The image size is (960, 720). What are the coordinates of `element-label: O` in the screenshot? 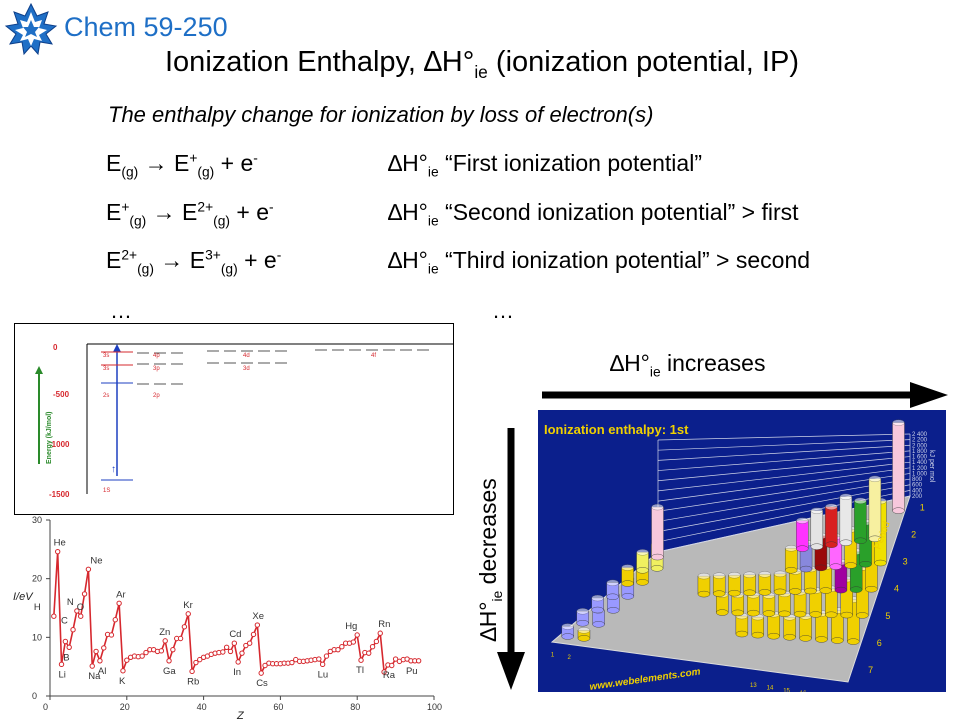 It's located at (80, 607).